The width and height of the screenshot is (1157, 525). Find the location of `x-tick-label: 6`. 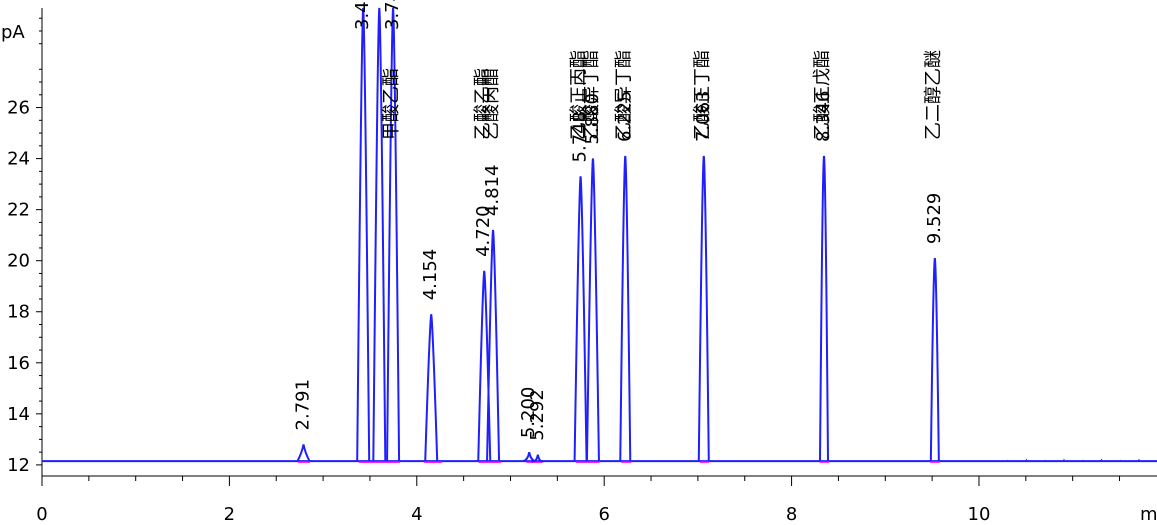

x-tick-label: 6 is located at coordinates (603, 514).